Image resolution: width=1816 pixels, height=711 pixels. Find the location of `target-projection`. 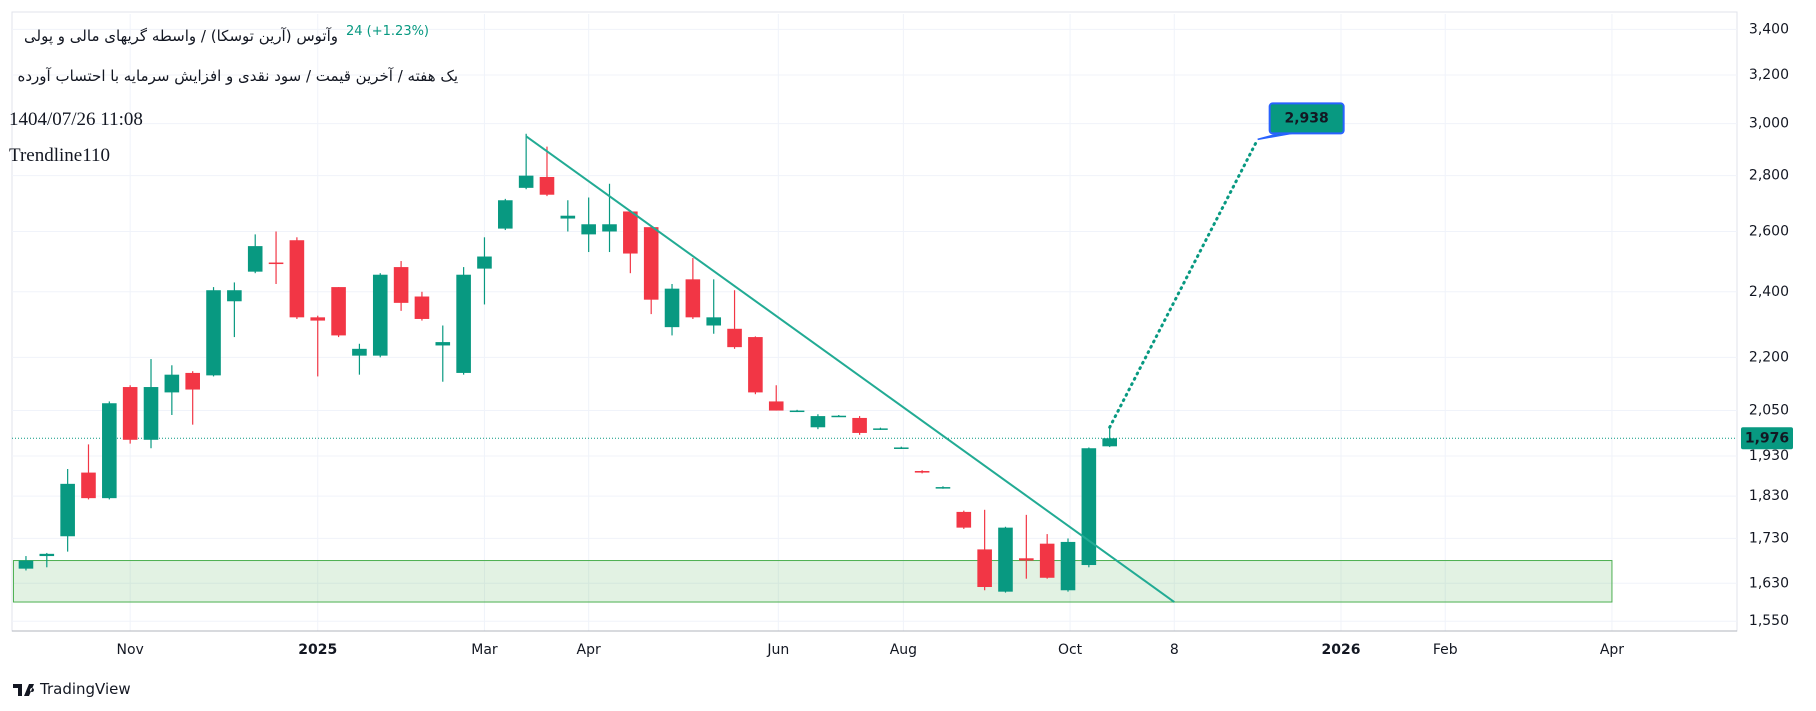

target-projection is located at coordinates (1184, 283).